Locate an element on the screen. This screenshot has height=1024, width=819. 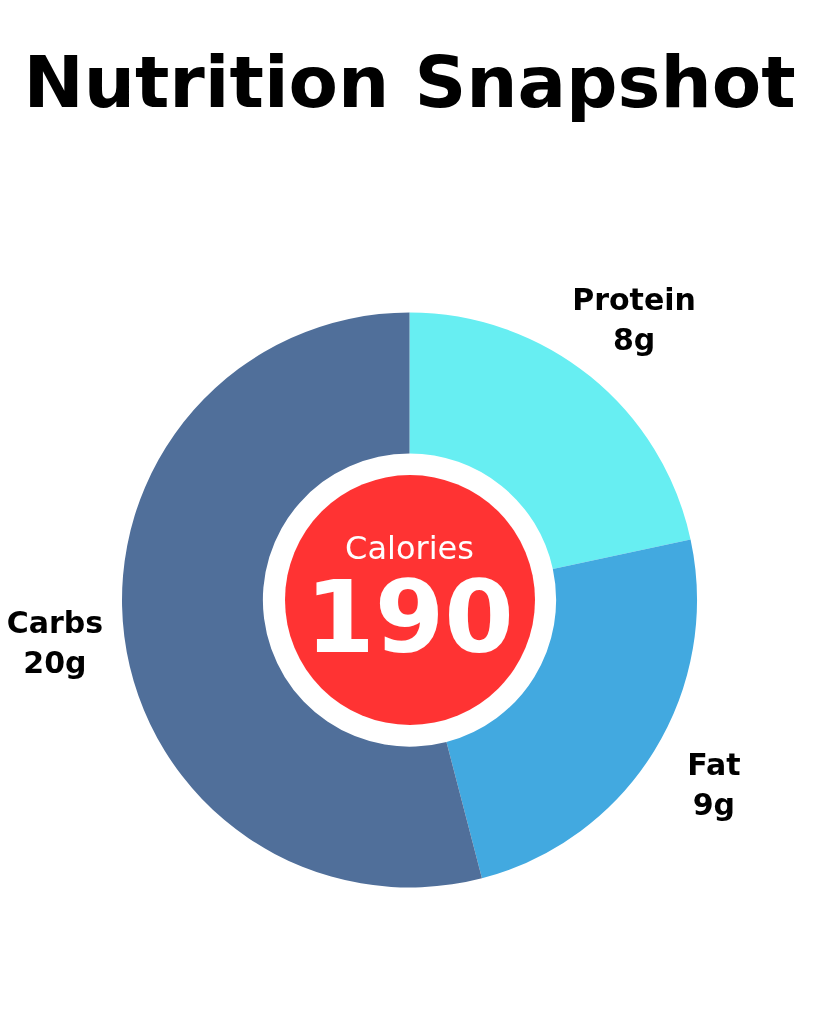
data-label: 9g is located at coordinates (714, 805).